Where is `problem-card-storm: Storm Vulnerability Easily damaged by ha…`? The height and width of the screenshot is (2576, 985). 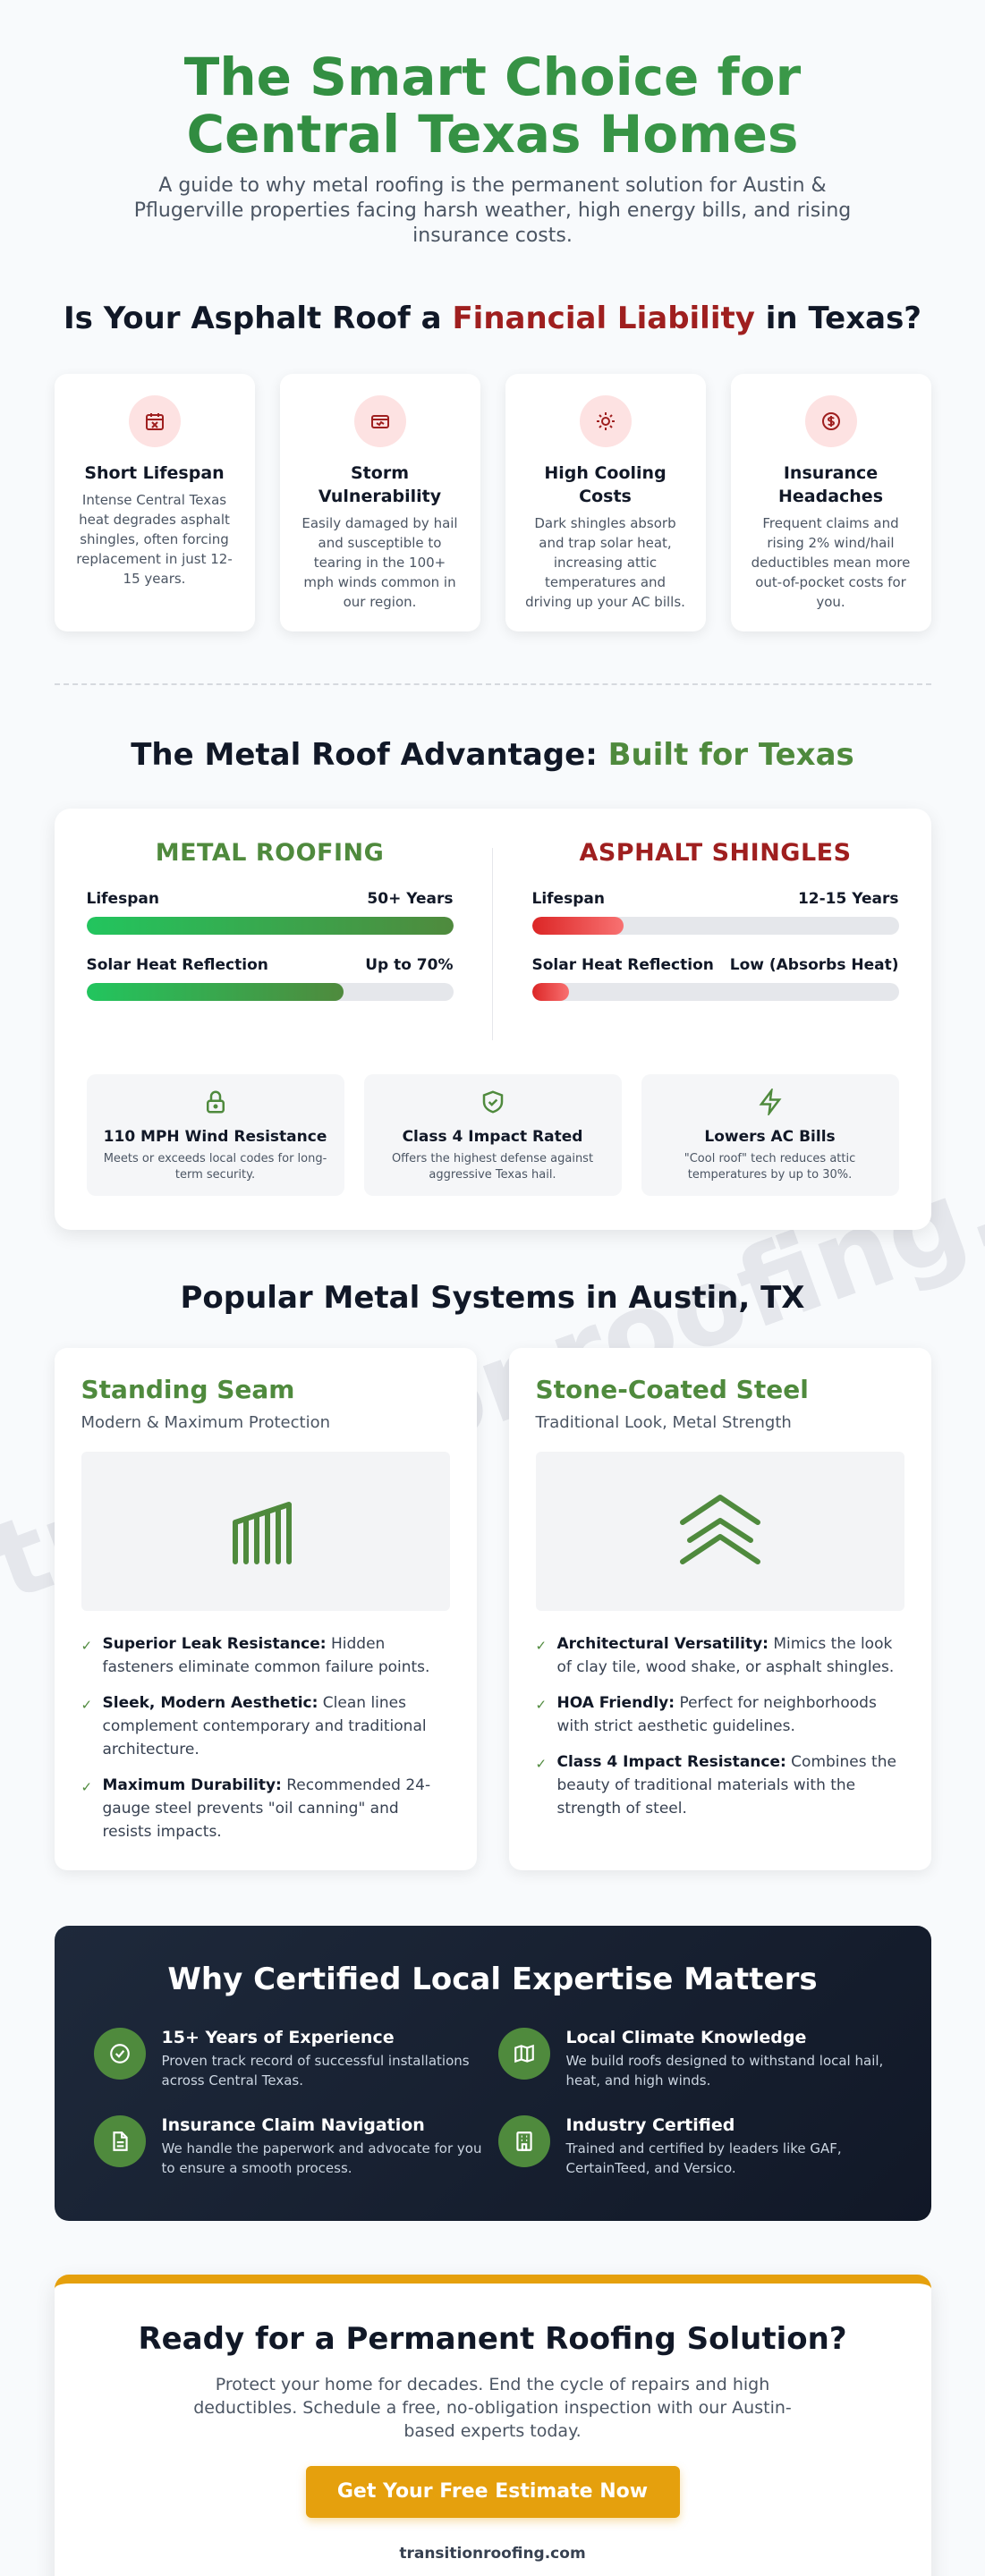
problem-card-storm: Storm Vulnerability Easily damaged by ha… is located at coordinates (379, 502).